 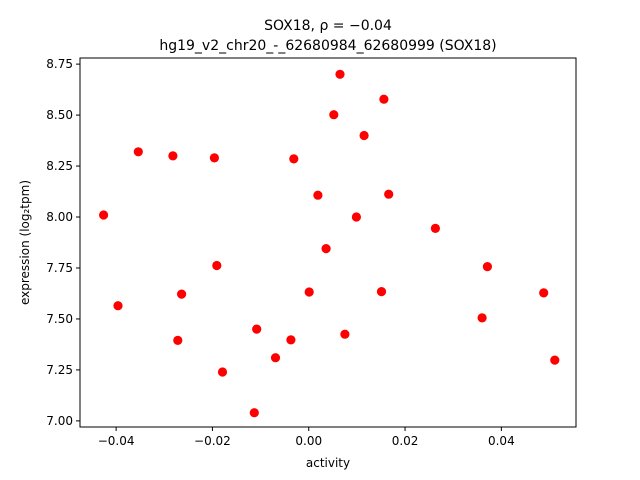 I want to click on y-axis-label: expression (log₂tpm), so click(x=25, y=242).